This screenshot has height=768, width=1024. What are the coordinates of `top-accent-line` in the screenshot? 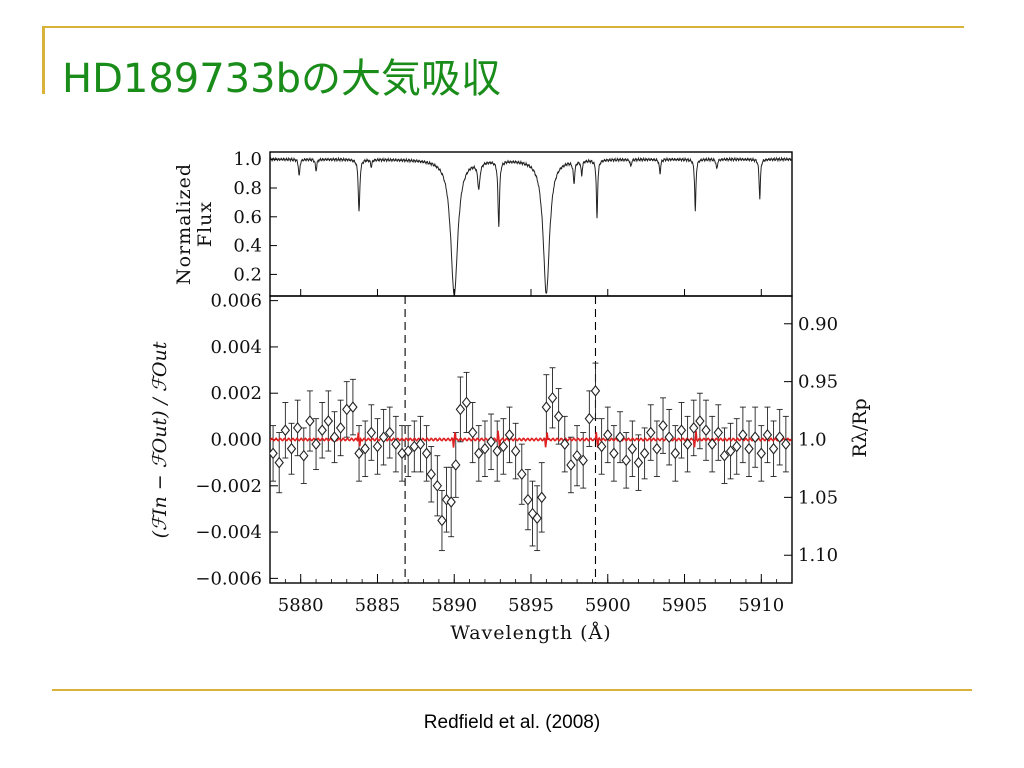 It's located at (503, 27).